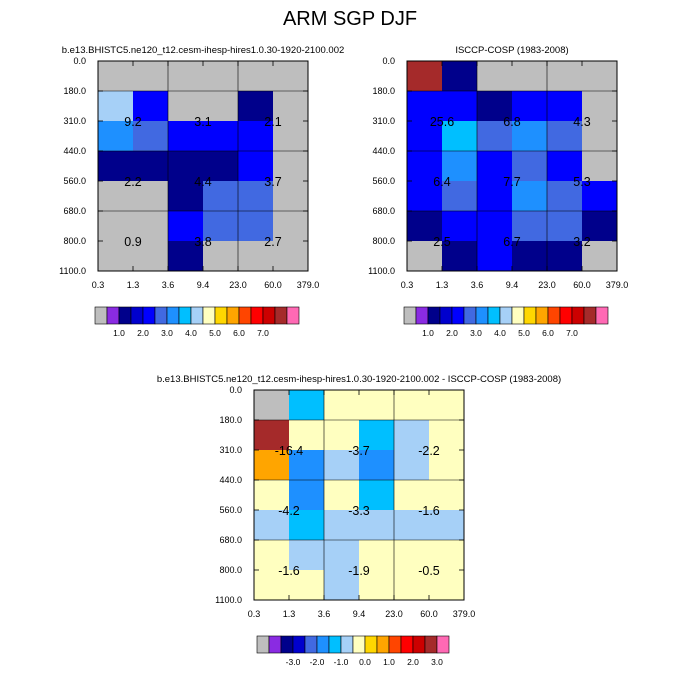 The width and height of the screenshot is (700, 700). What do you see at coordinates (429, 451) in the screenshot?
I see `data-label: -2.2` at bounding box center [429, 451].